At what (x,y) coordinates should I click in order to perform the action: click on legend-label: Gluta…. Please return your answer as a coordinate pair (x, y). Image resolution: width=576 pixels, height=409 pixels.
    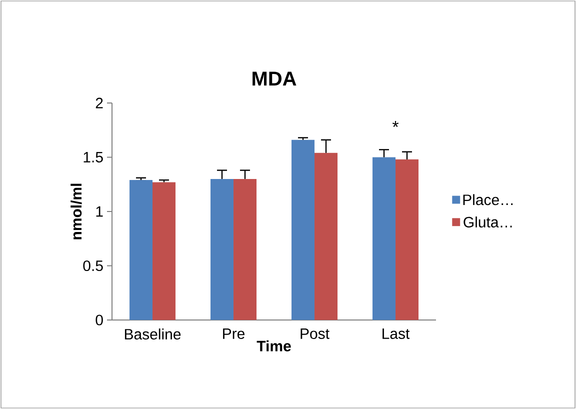
    Looking at the image, I should click on (488, 222).